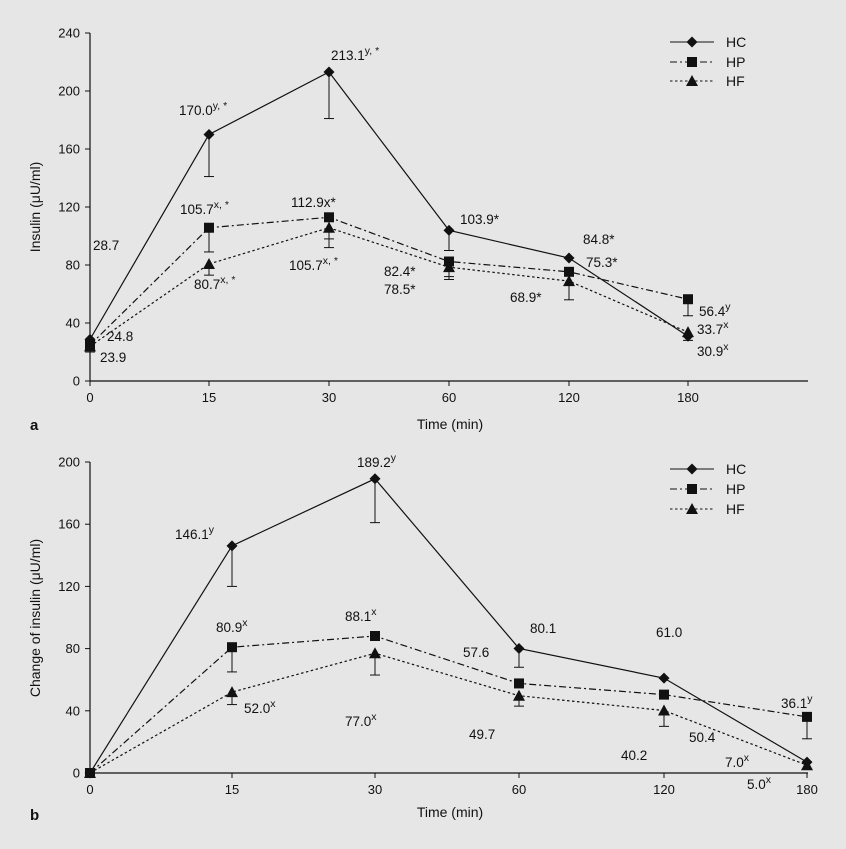  Describe the element at coordinates (713, 350) in the screenshot. I see `data-label: 30.9x` at that location.